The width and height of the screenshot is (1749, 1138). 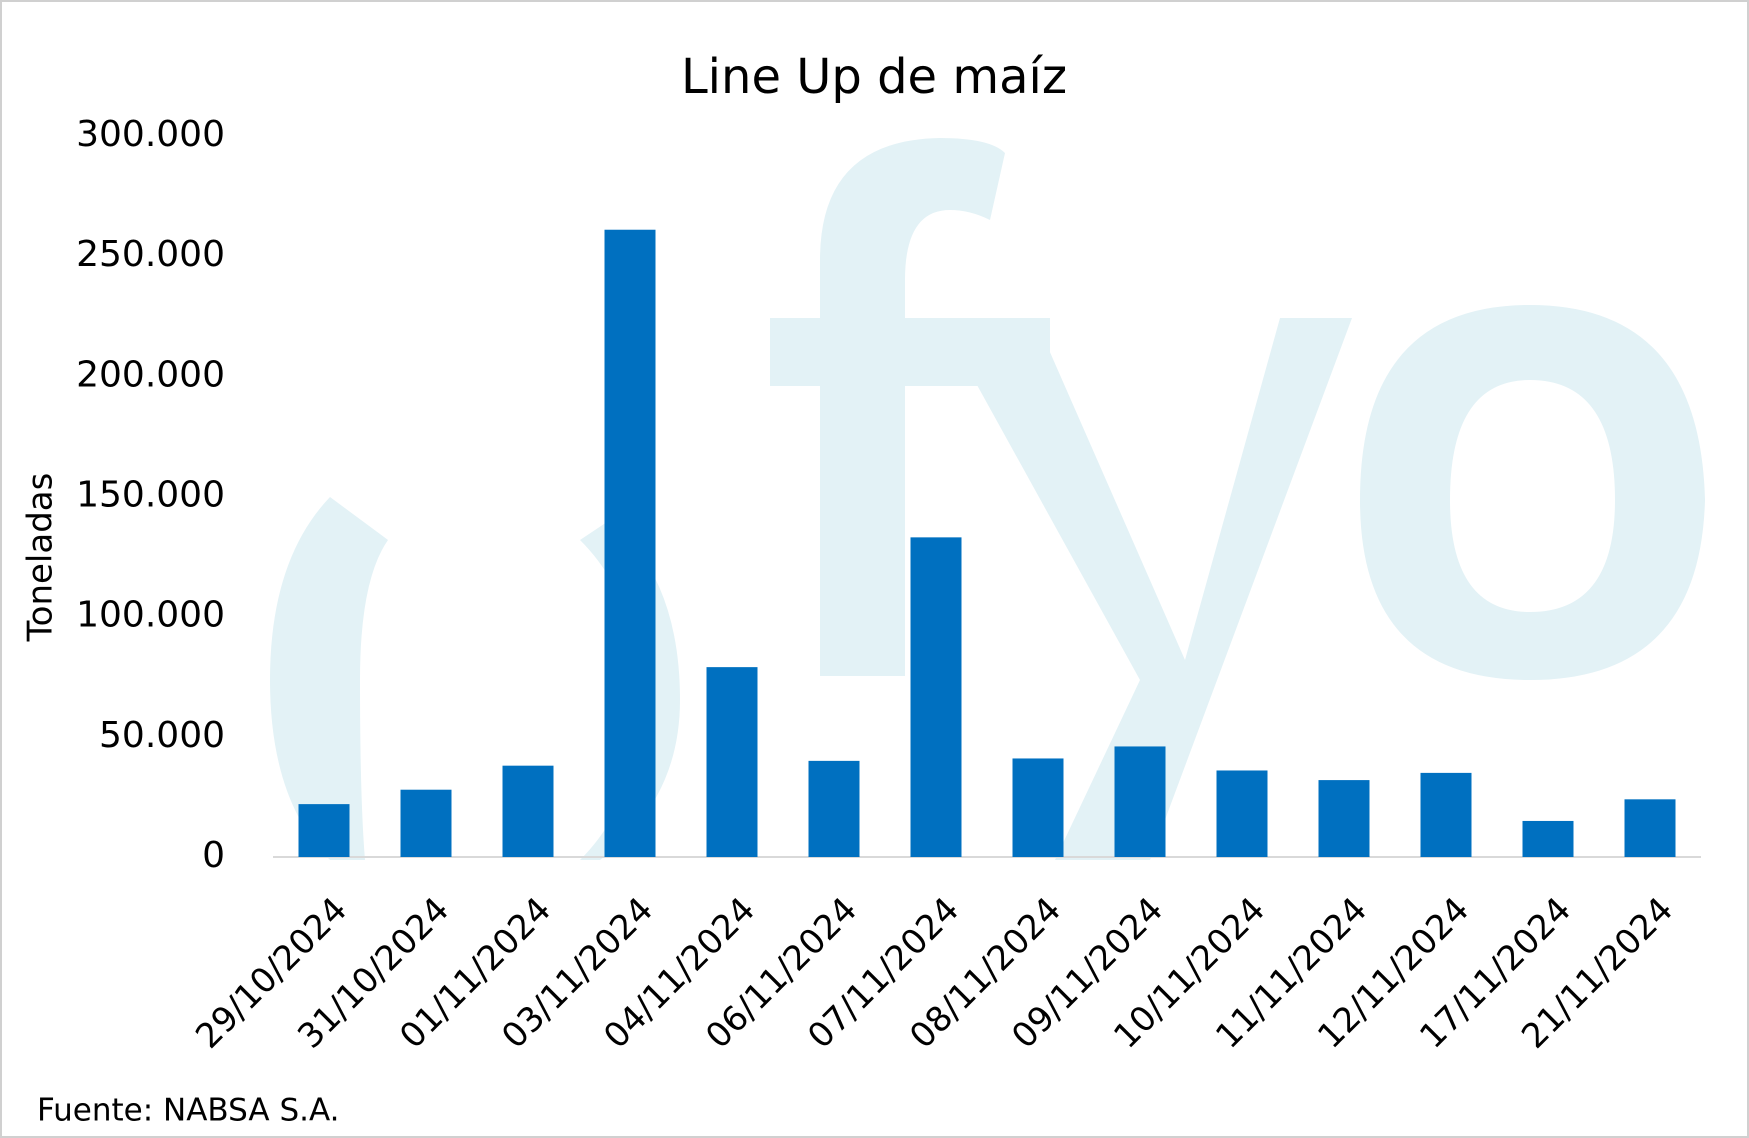 What do you see at coordinates (150, 254) in the screenshot?
I see `y-tick-label: 250.000` at bounding box center [150, 254].